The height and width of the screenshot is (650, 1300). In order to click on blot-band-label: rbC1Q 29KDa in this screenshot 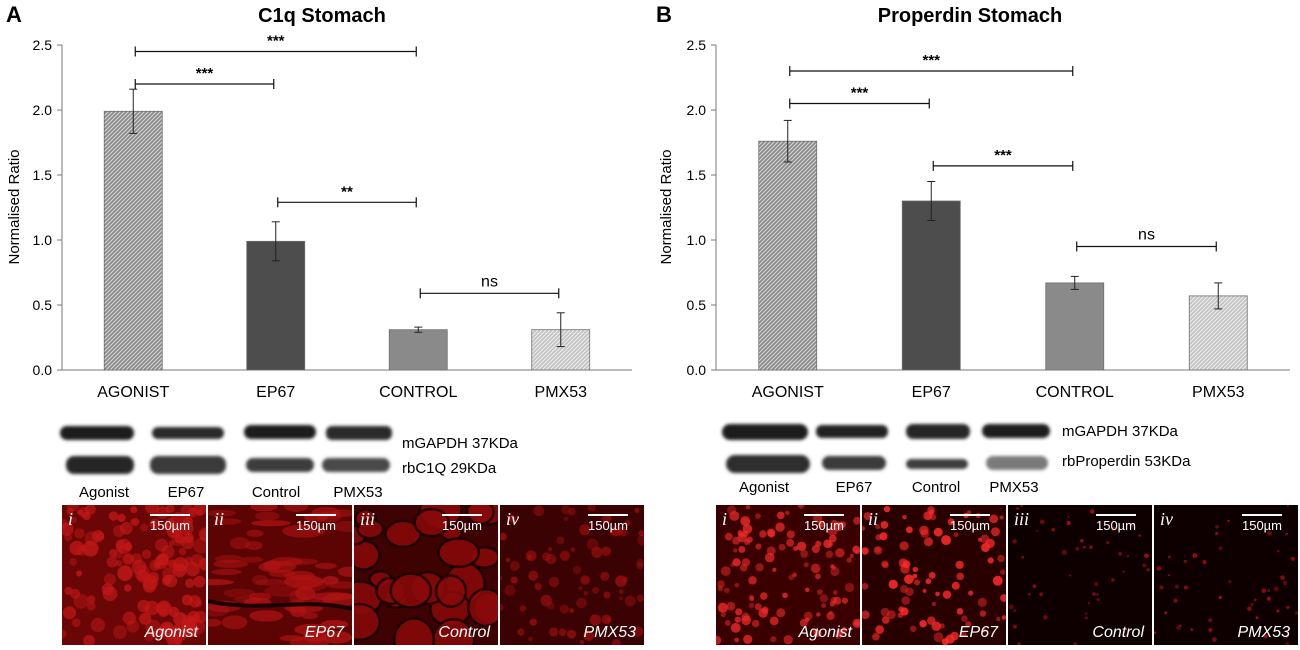, I will do `click(449, 468)`.